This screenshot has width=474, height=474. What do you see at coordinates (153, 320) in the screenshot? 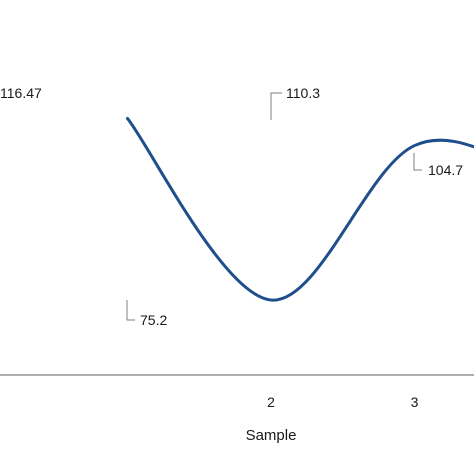
I see `data-label: 75.2` at bounding box center [153, 320].